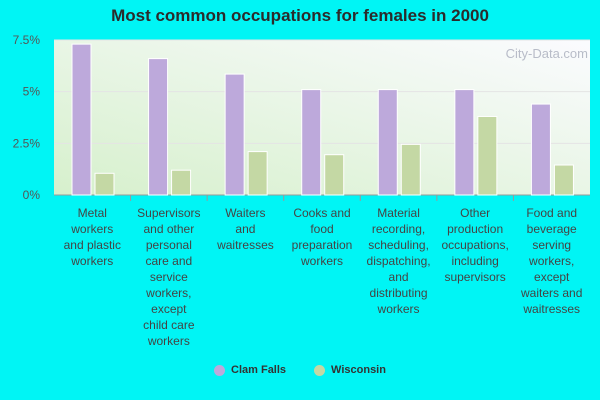  I want to click on y-tick-label: 2.5%, so click(27, 143).